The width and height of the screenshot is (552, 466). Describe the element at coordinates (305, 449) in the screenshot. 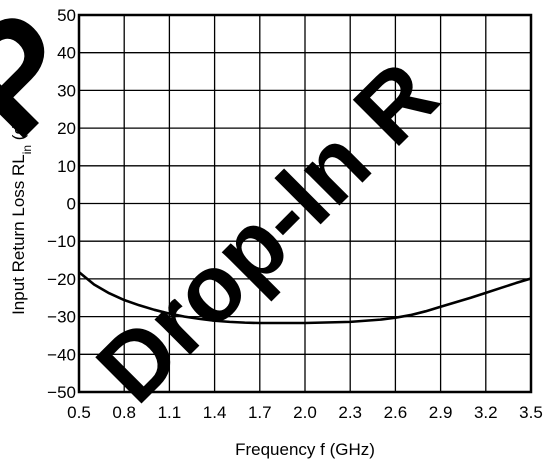

I see `x-axis-title: Frequency f (GHz)` at that location.